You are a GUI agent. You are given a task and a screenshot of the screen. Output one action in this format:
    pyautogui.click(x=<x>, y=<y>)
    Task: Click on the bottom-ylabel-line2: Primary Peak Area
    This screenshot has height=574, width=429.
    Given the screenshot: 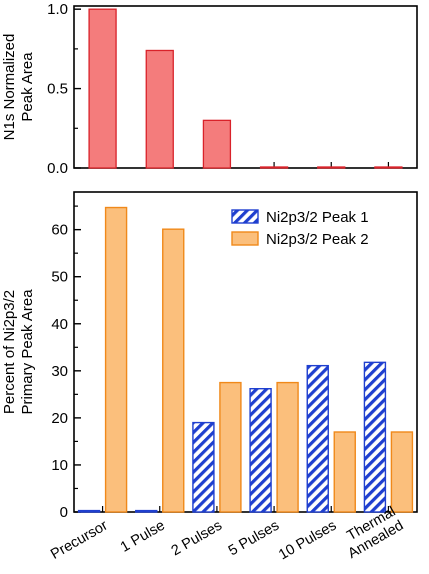 What is the action you would take?
    pyautogui.click(x=27, y=352)
    